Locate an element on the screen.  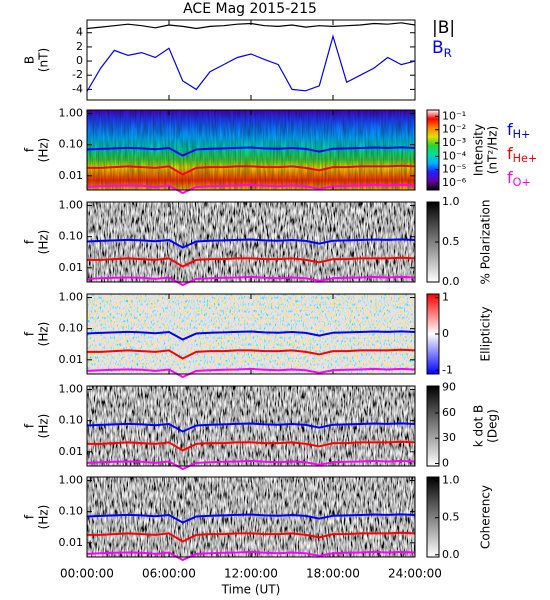
colorbar-tick-label: 10⁻¹ is located at coordinates (454, 115).